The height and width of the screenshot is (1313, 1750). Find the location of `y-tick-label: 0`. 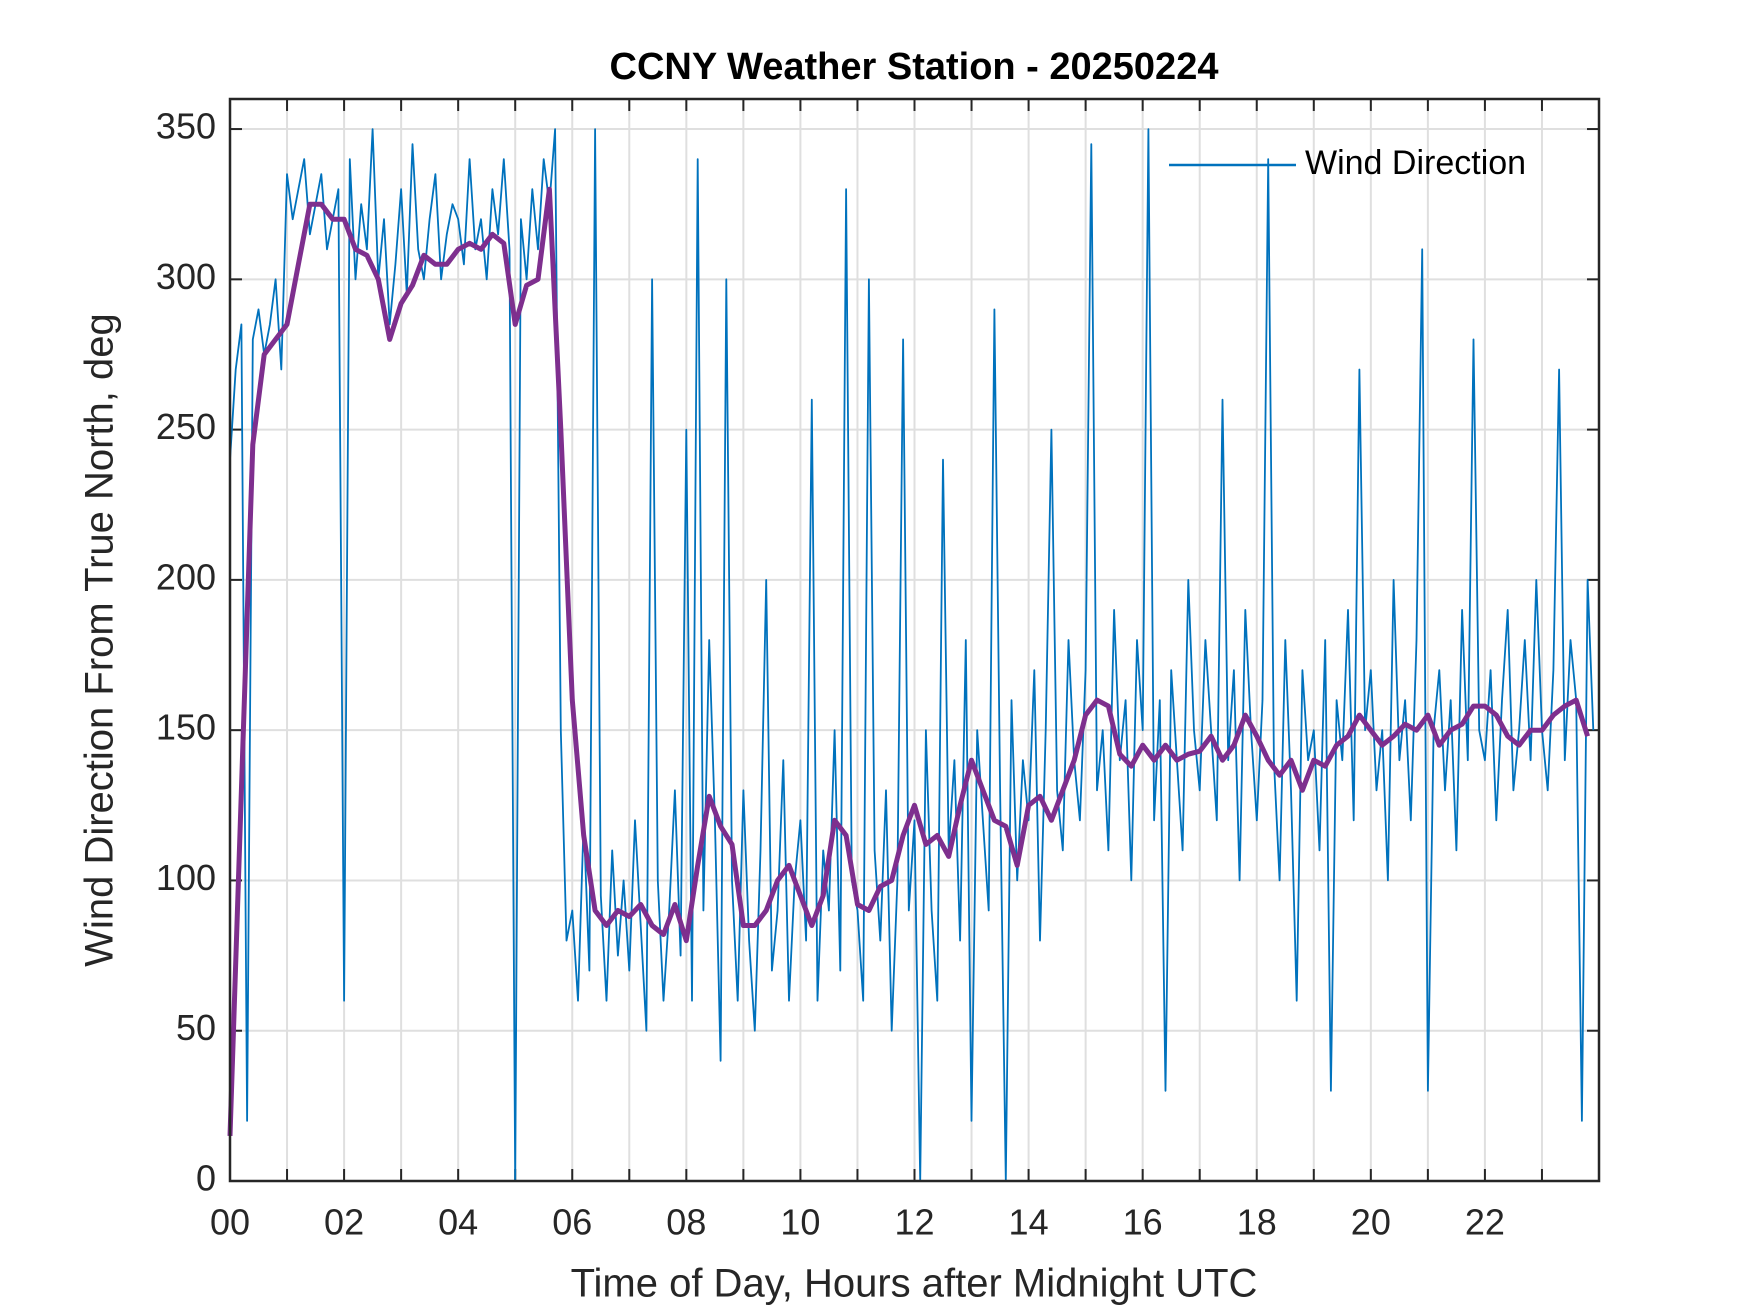

y-tick-label: 0 is located at coordinates (206, 1178).